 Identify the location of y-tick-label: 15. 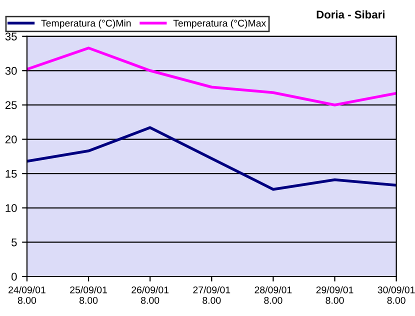
(11, 174).